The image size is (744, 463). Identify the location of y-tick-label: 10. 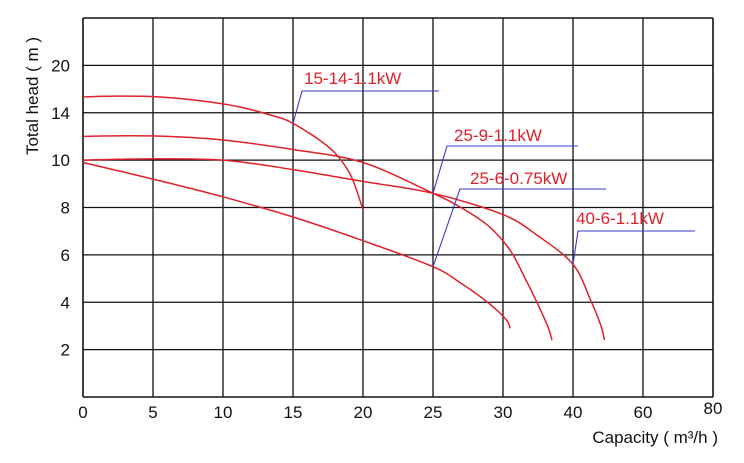
(60, 160).